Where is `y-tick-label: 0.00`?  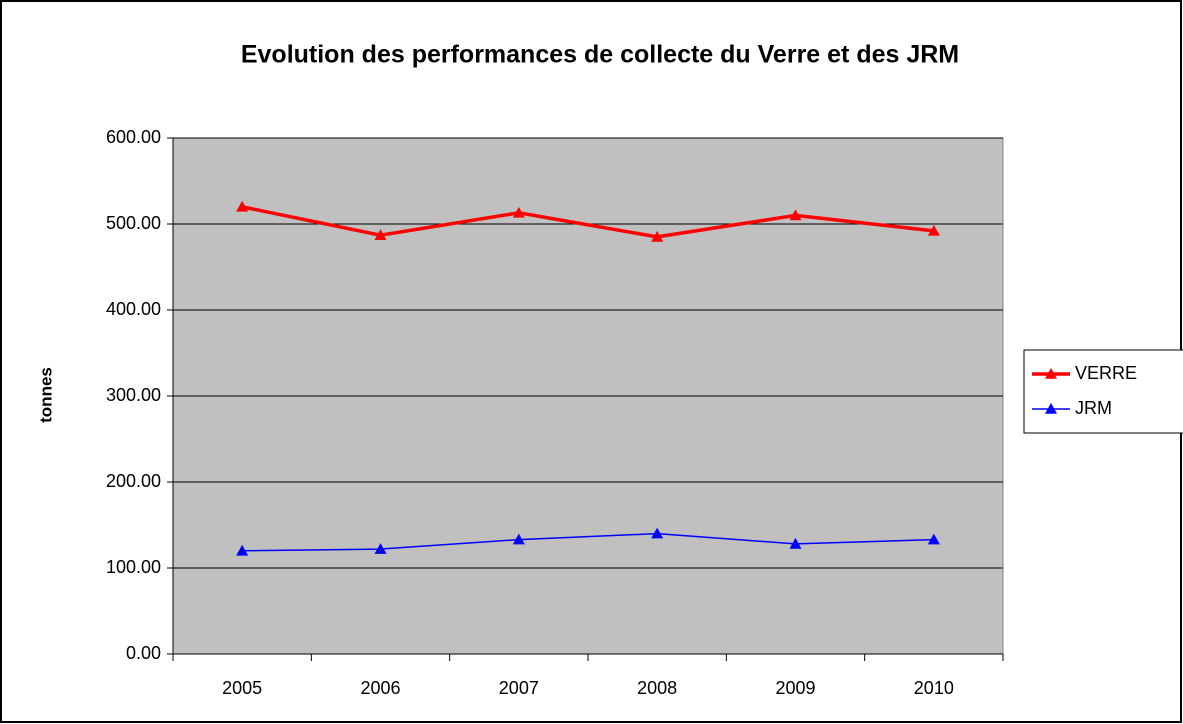
y-tick-label: 0.00 is located at coordinates (143, 653).